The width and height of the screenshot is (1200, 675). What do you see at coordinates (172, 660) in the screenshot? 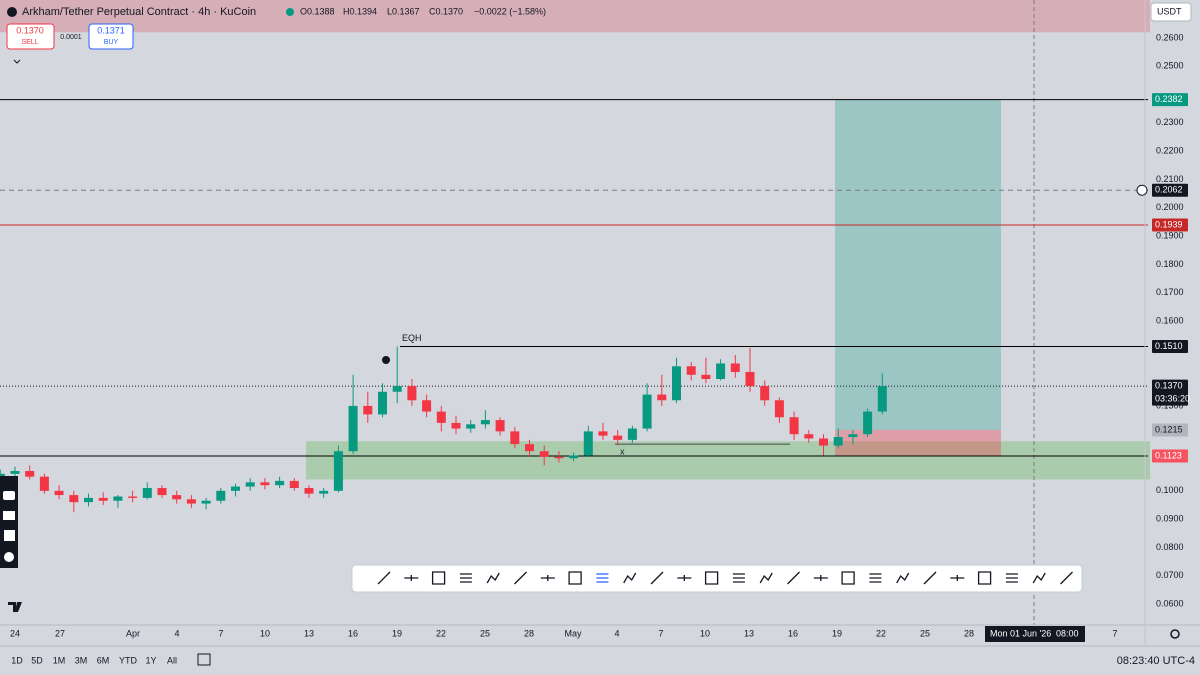
I see `range-button: All` at bounding box center [172, 660].